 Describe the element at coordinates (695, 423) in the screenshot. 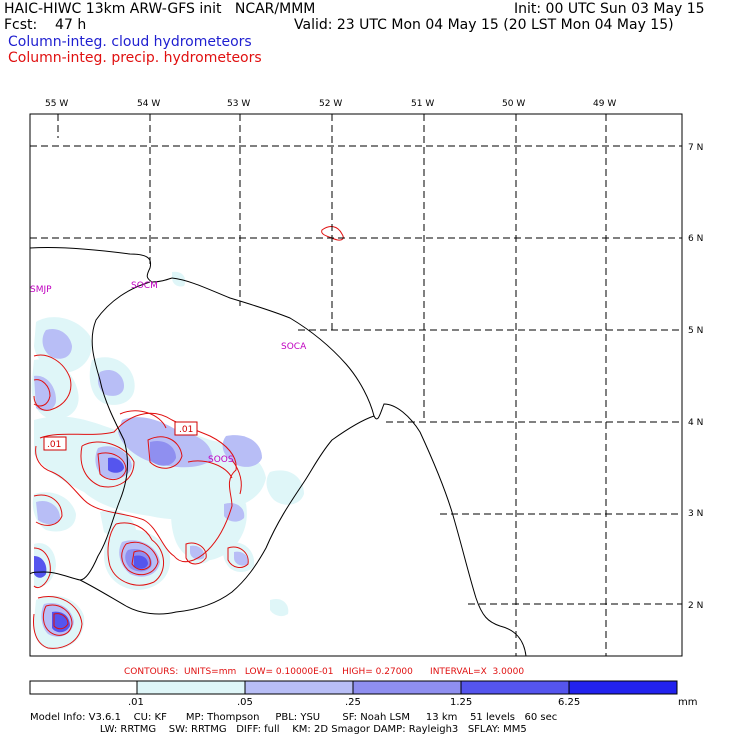

I see `lat-label-4n: 4 N` at that location.